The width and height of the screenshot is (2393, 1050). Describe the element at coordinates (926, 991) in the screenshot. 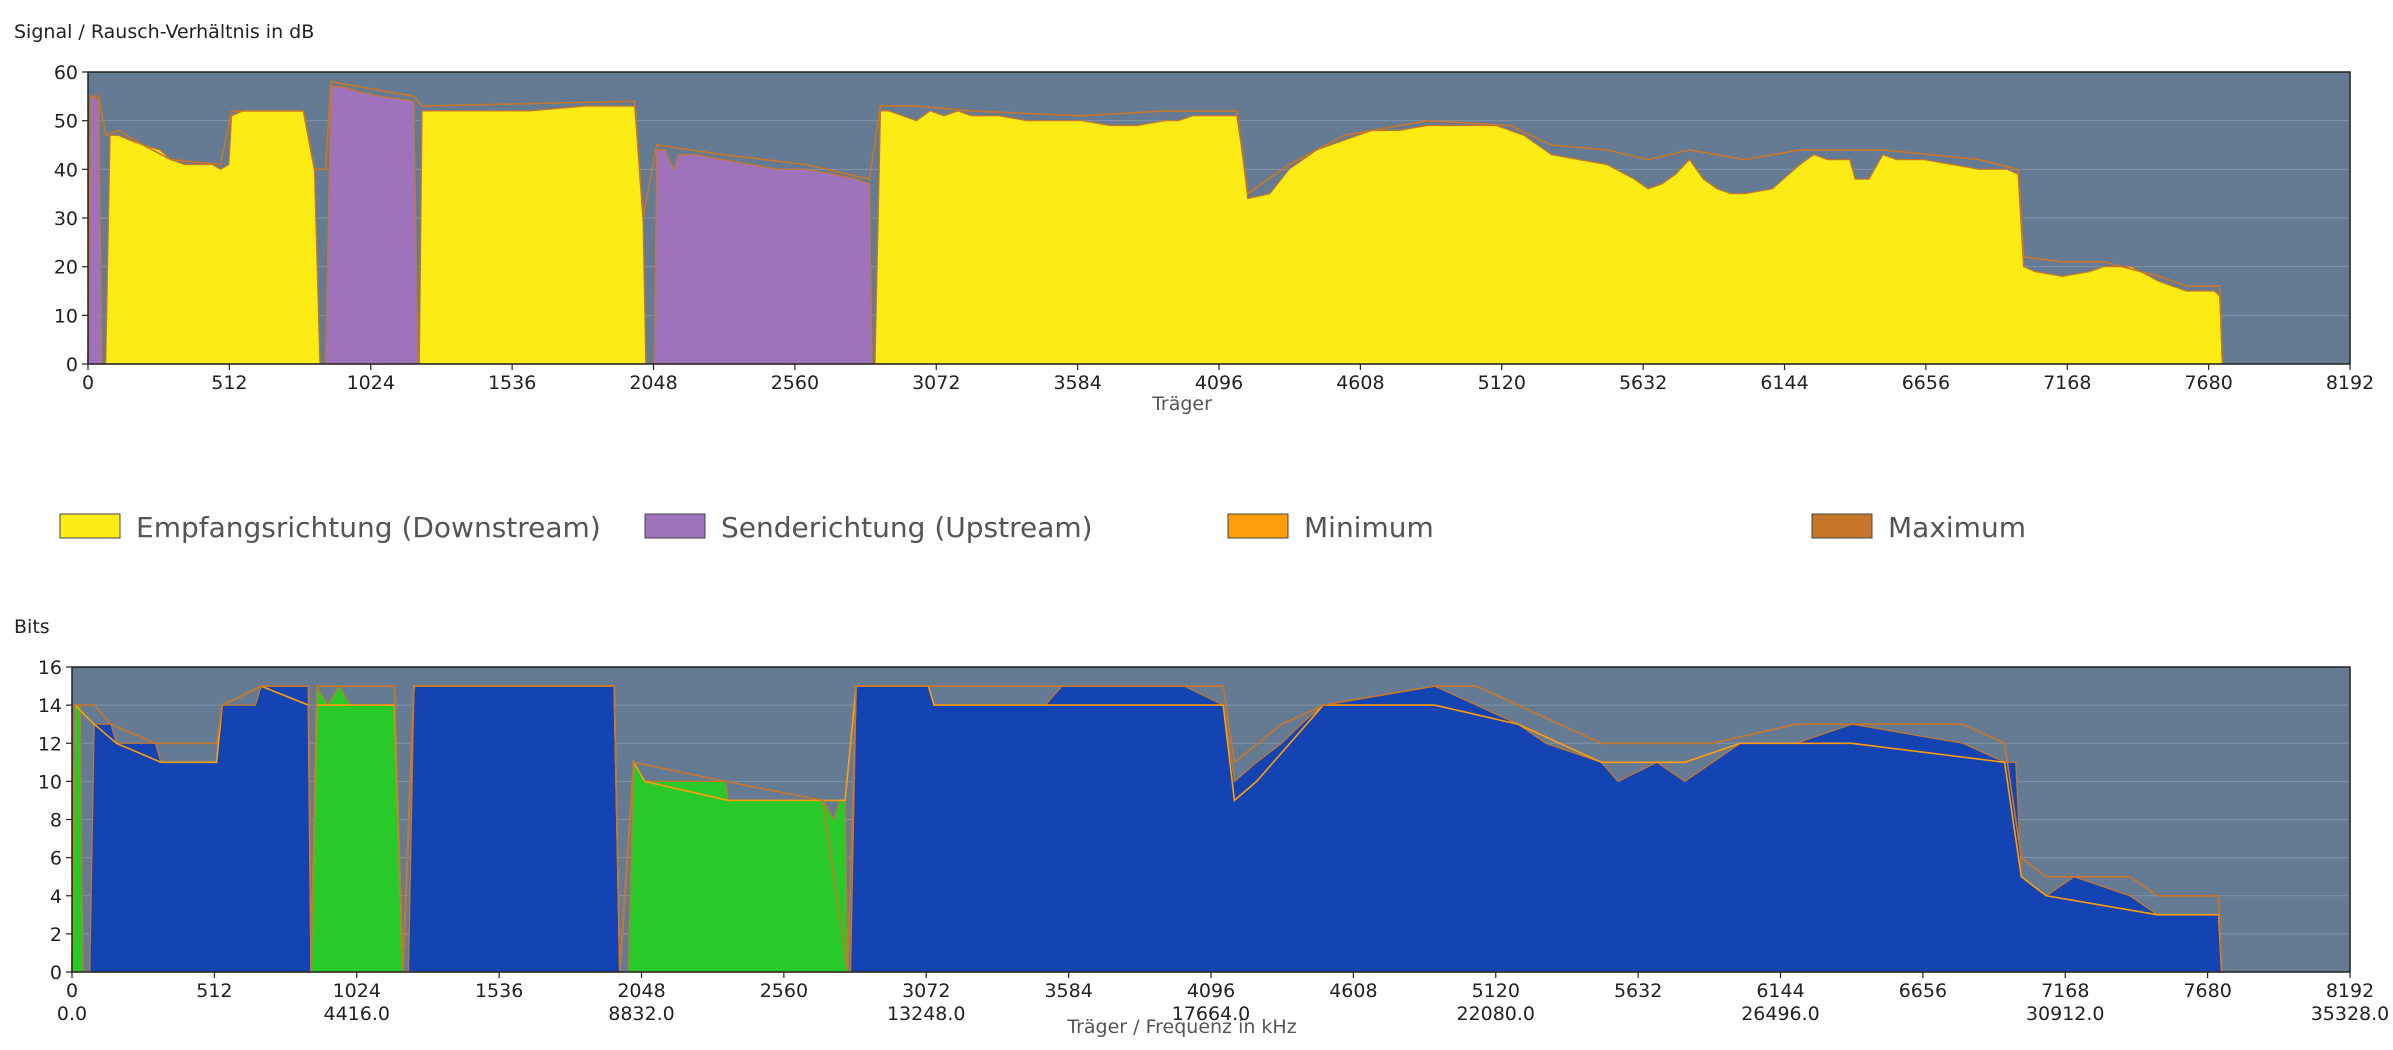

I see `bits-x-tick-label: 3072` at that location.